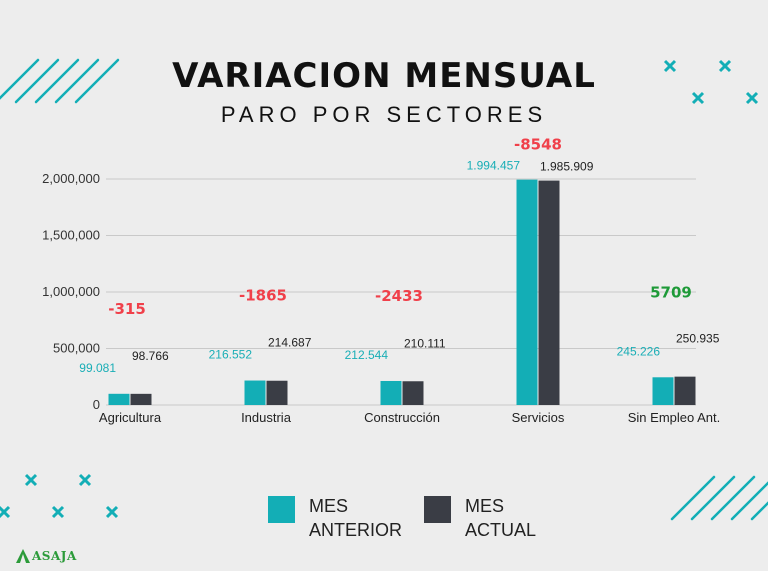 Image resolution: width=768 pixels, height=571 pixels. I want to click on variation-label: -1865, so click(263, 296).